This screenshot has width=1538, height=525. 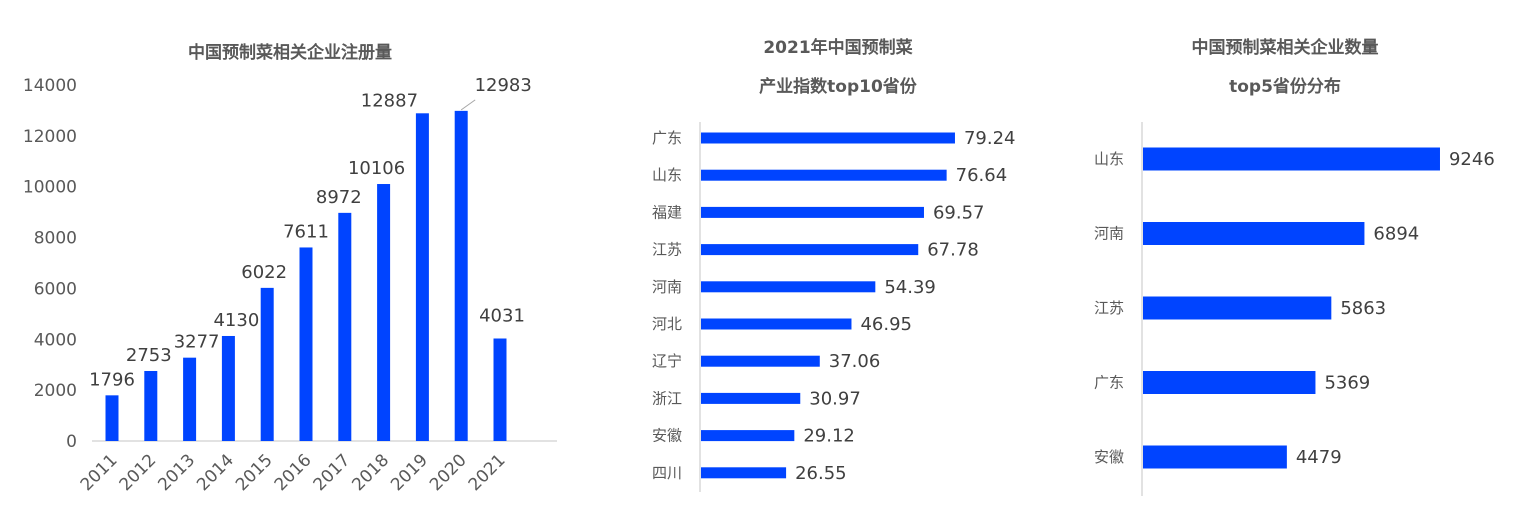 I want to click on leader-line, so click(x=468, y=105).